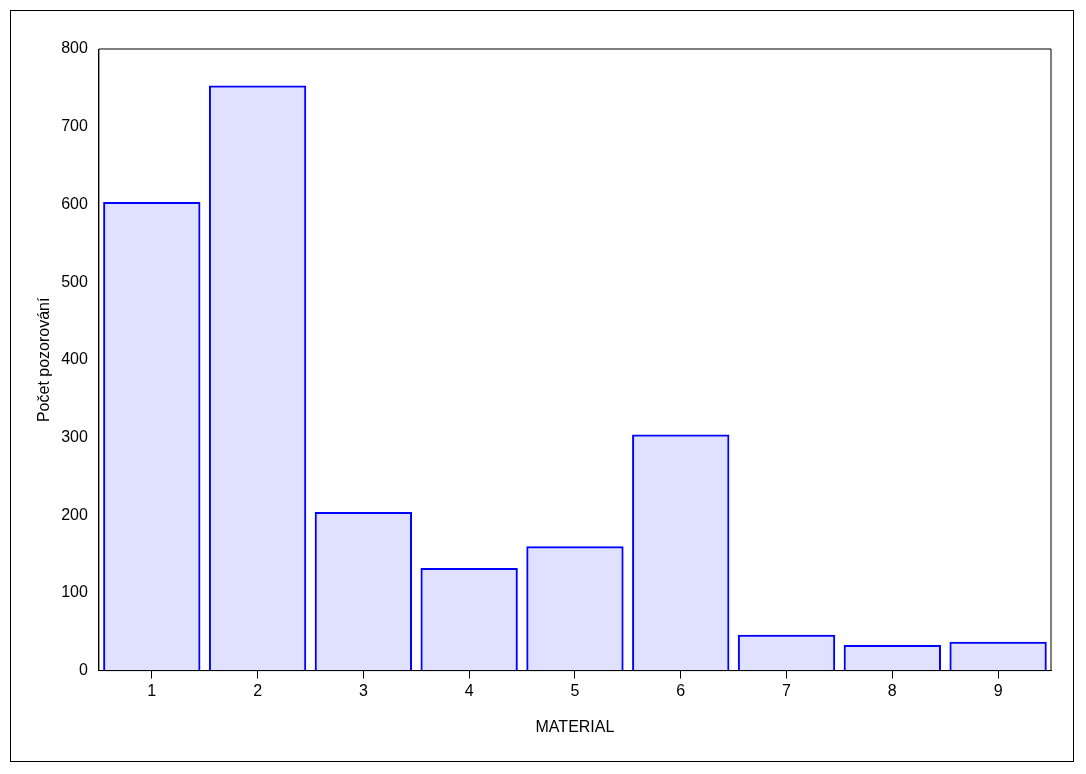  I want to click on x-tick-label: 7, so click(787, 690).